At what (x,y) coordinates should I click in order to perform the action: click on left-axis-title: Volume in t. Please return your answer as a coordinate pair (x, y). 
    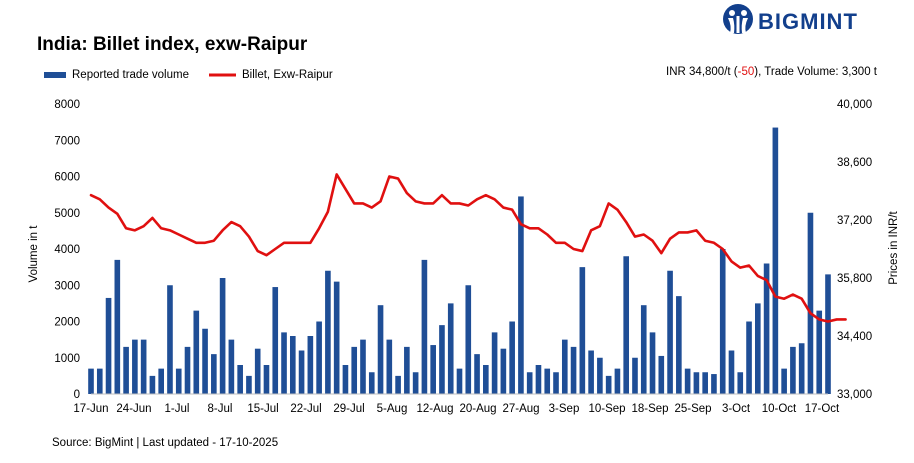
    Looking at the image, I should click on (34, 254).